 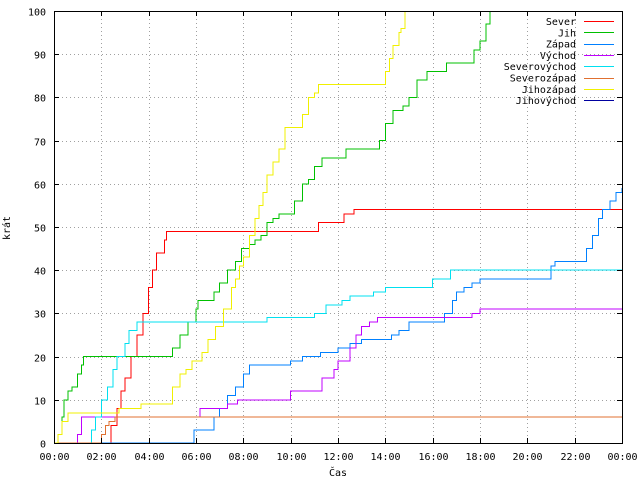 What do you see at coordinates (527, 457) in the screenshot?
I see `x-tick-label: 20:00` at bounding box center [527, 457].